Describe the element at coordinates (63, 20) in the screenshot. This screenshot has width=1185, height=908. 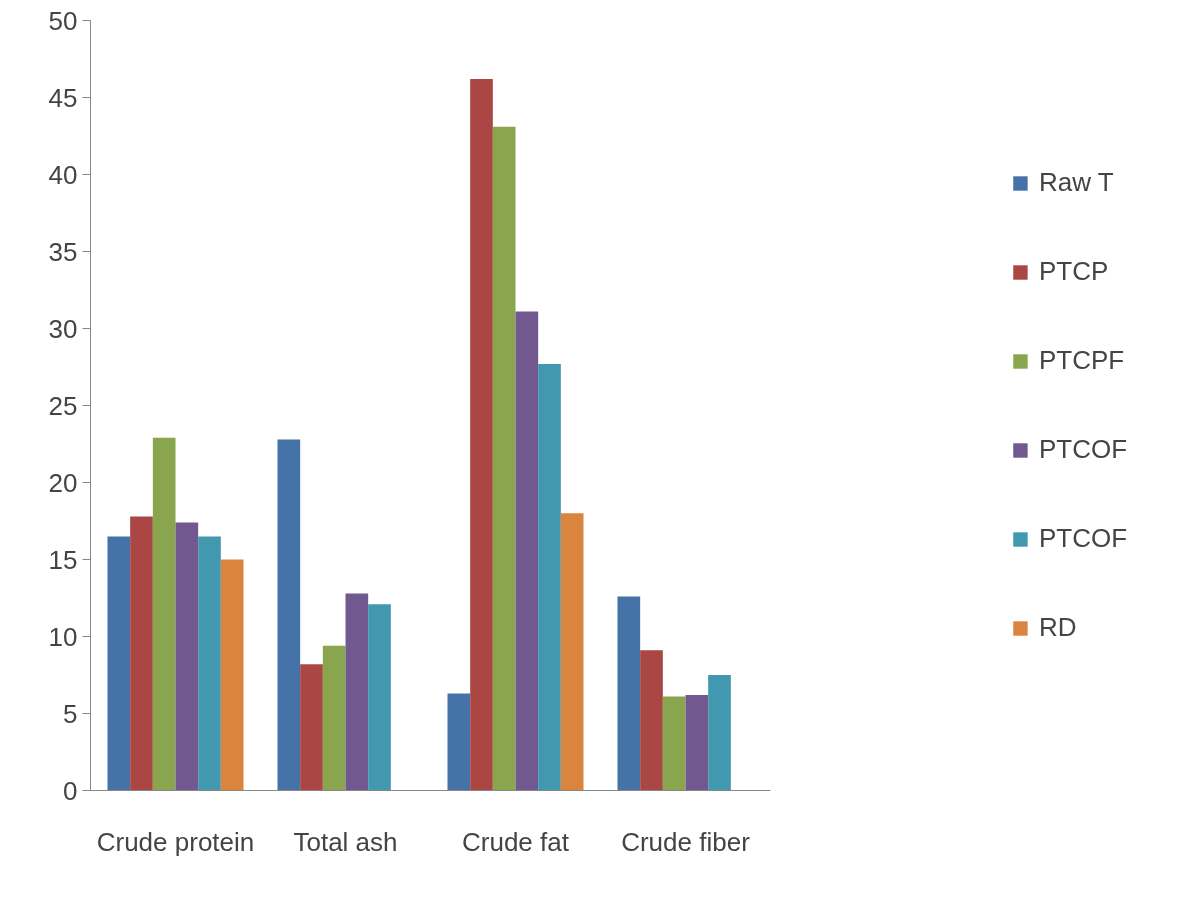
I see `y-tick-label: 50` at that location.